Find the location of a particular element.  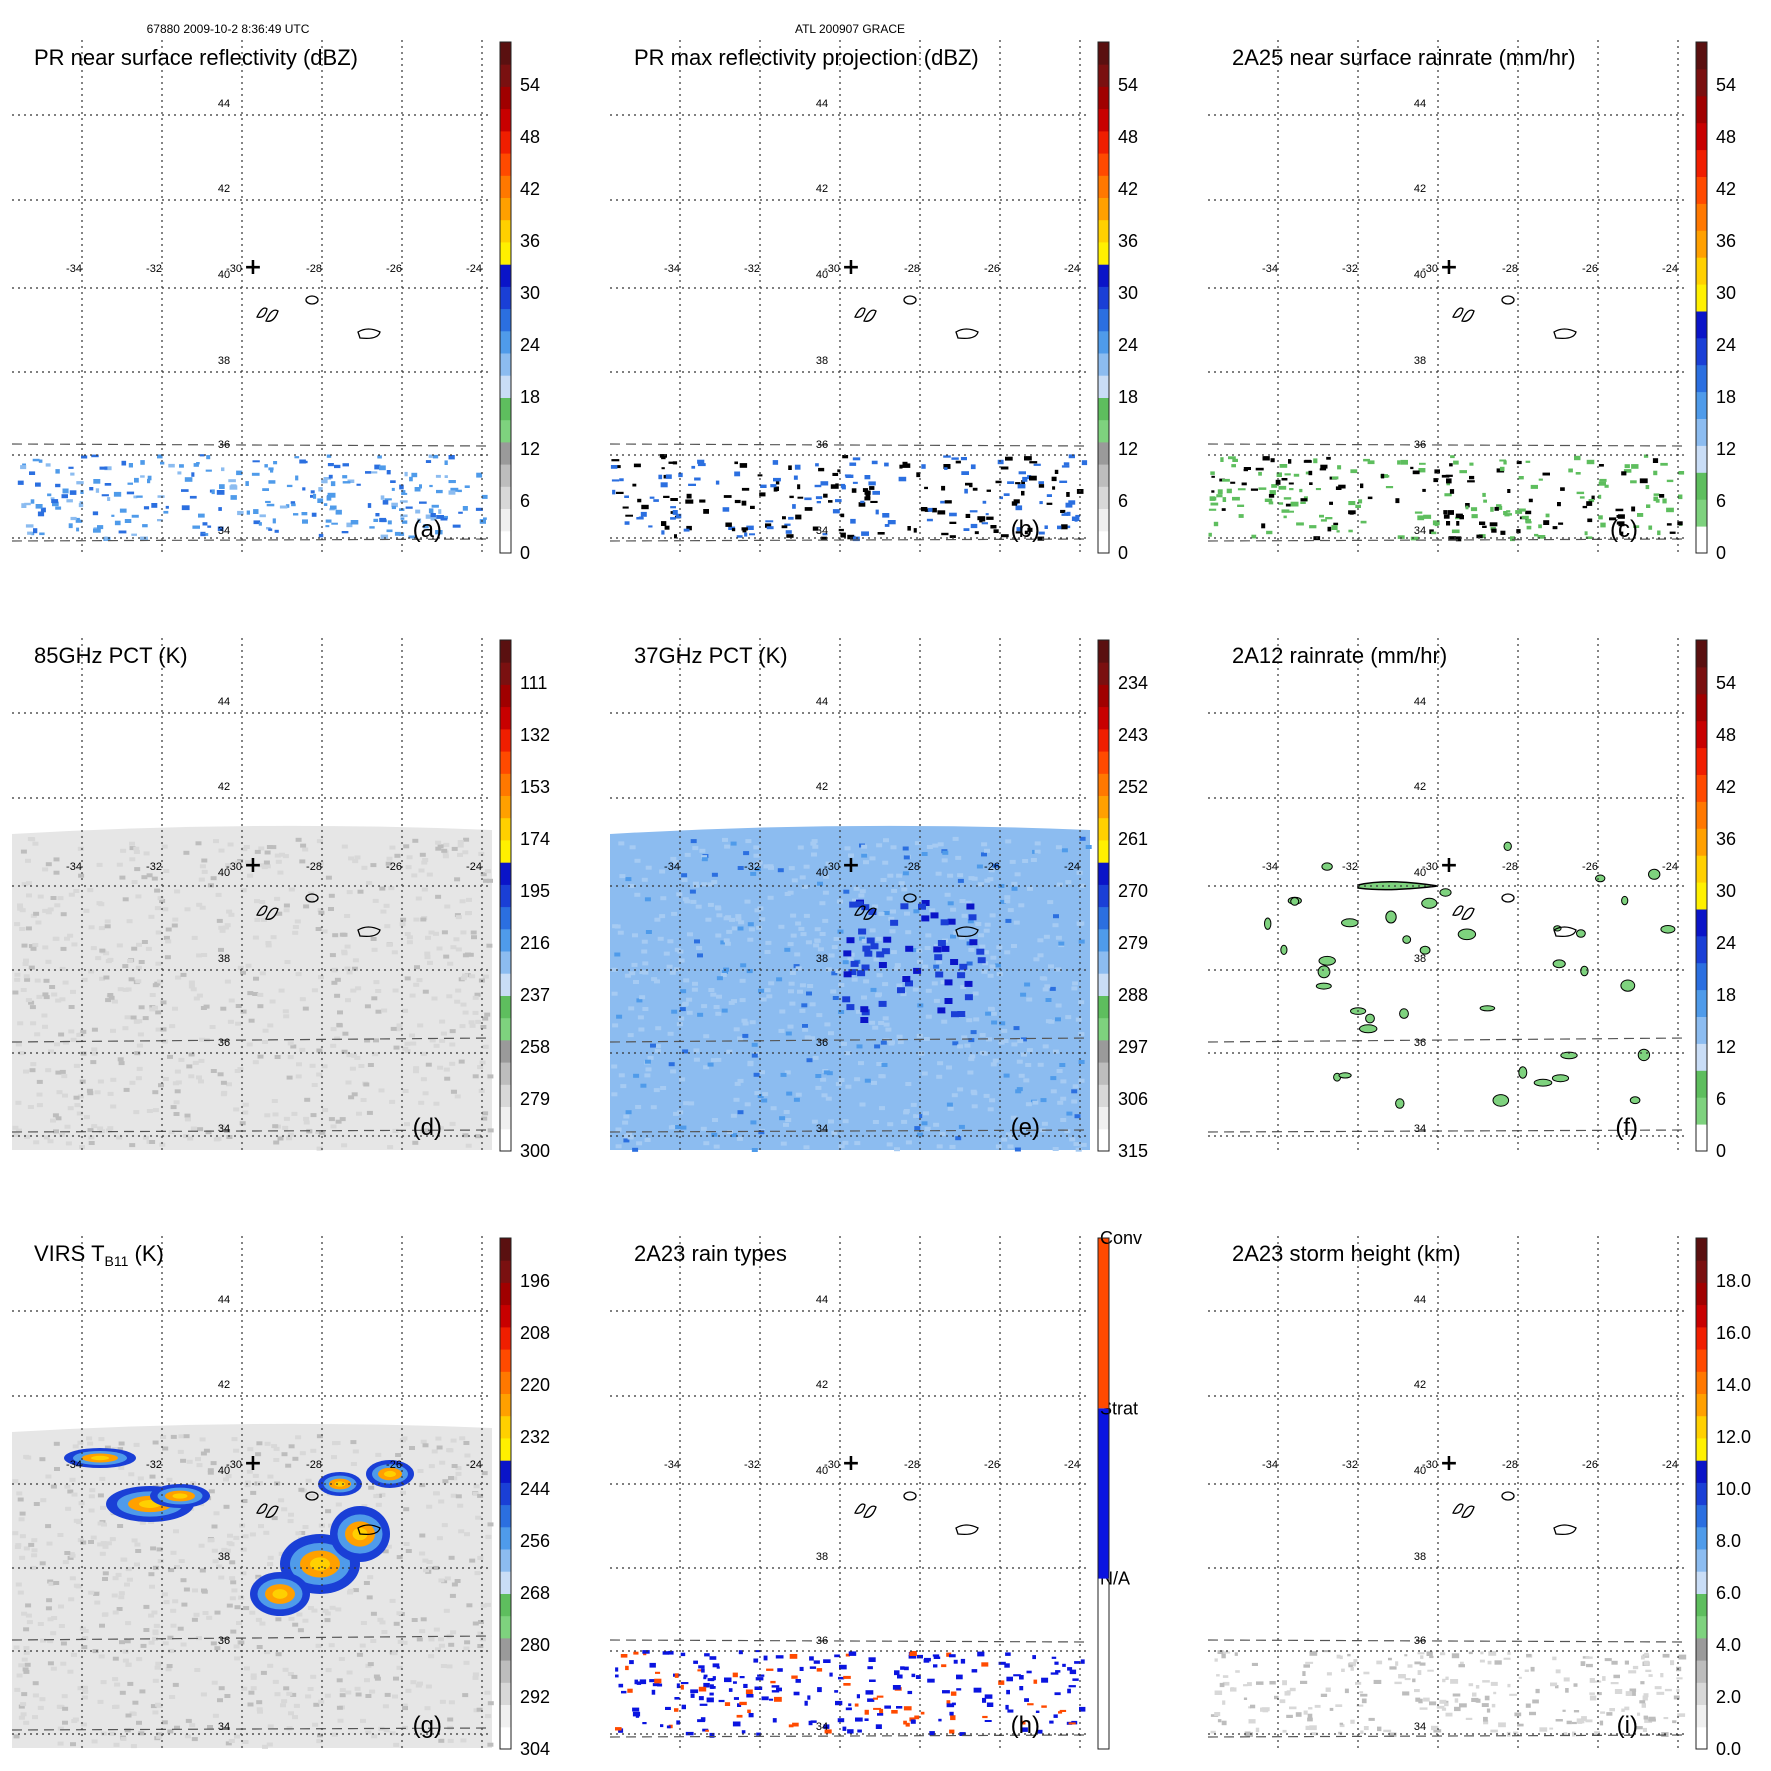

panel-label: (a) is located at coordinates (427, 529).